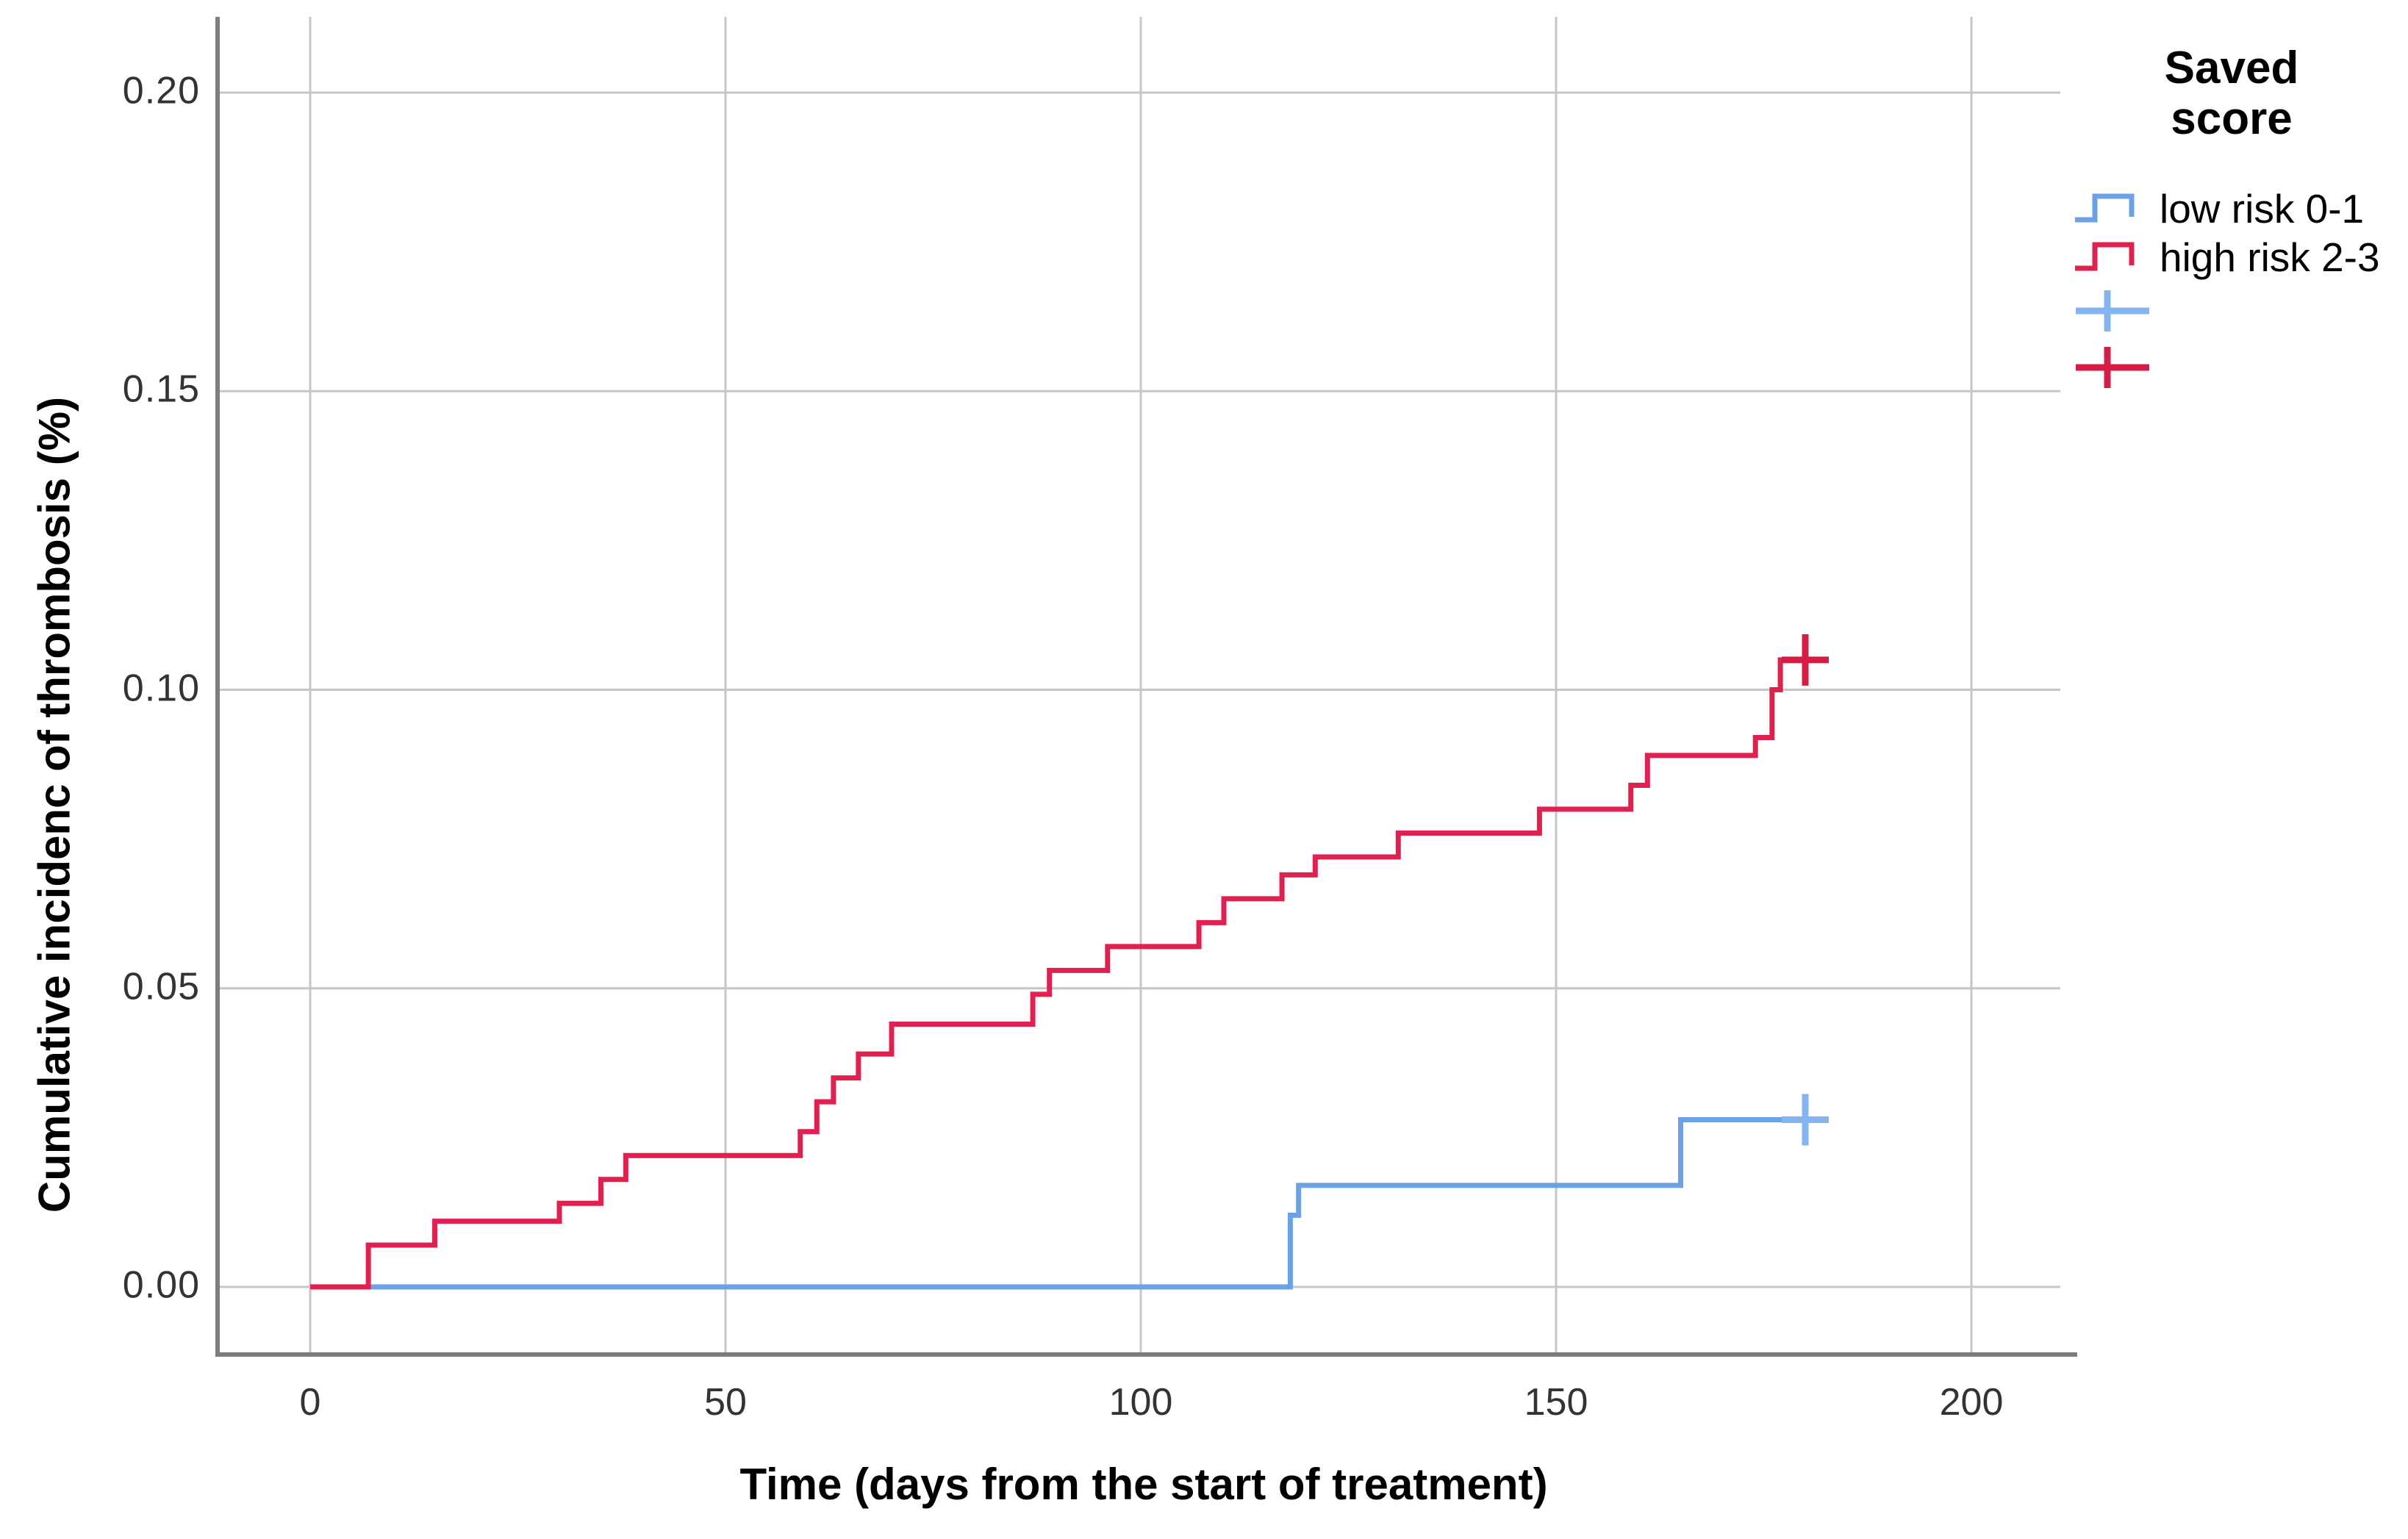  I want to click on x-axis-title: Time (days from the start of treatment), so click(1143, 1484).